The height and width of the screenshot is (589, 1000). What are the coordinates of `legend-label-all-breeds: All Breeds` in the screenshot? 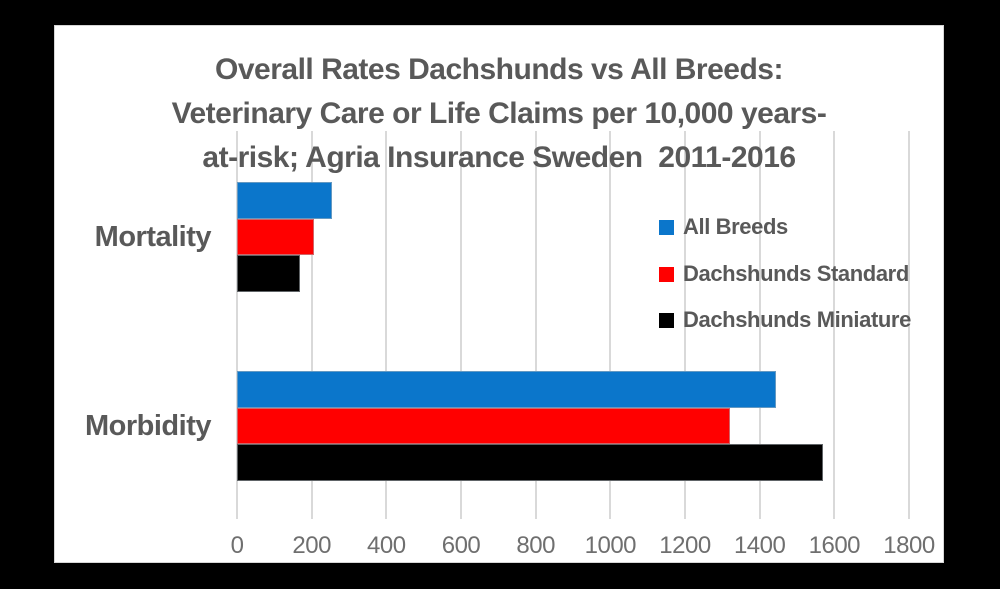 It's located at (735, 226).